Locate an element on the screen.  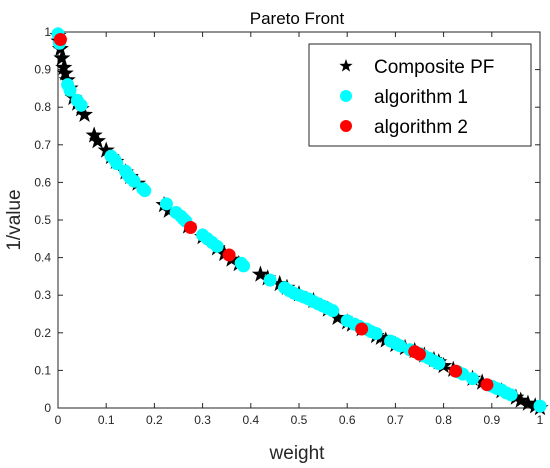
chart-title: Pareto Front is located at coordinates (297, 18).